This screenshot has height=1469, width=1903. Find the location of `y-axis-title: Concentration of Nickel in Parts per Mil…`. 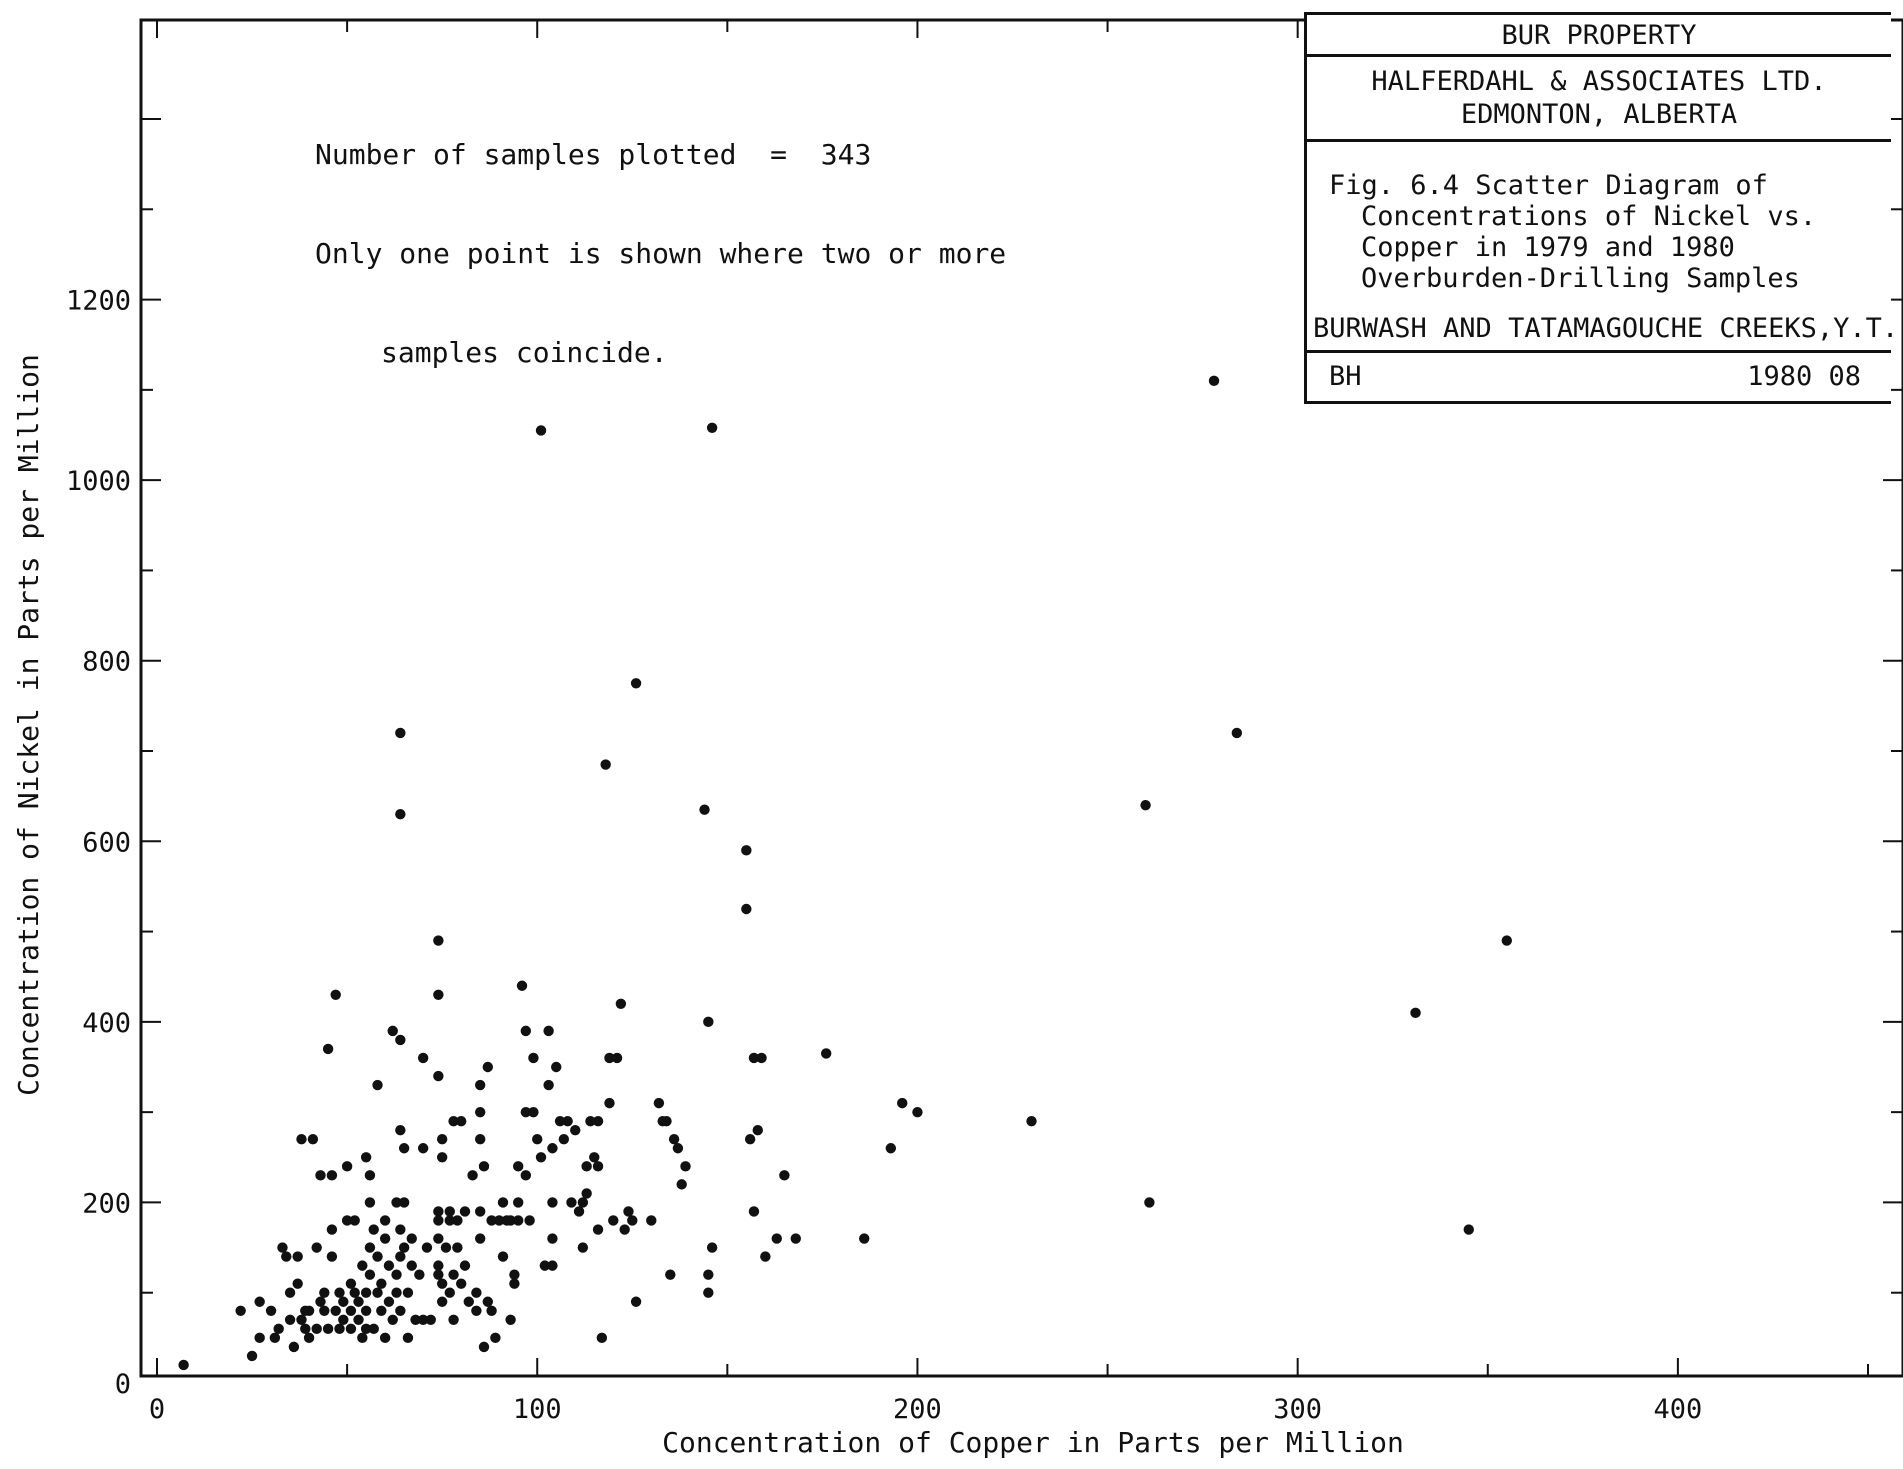

y-axis-title: Concentration of Nickel in Parts per Mil… is located at coordinates (28, 725).